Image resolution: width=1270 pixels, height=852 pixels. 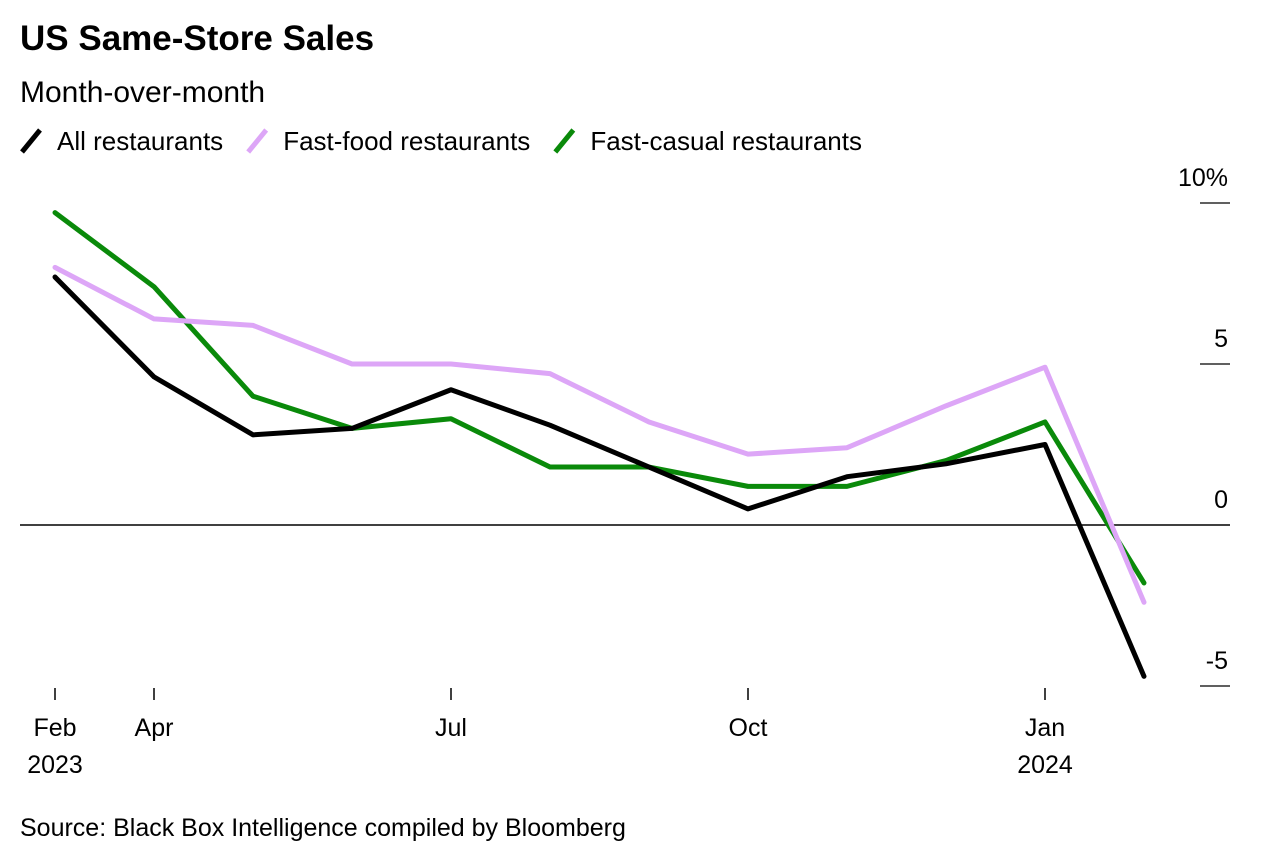 What do you see at coordinates (197, 38) in the screenshot?
I see `chart-title: US Same-Store Sales` at bounding box center [197, 38].